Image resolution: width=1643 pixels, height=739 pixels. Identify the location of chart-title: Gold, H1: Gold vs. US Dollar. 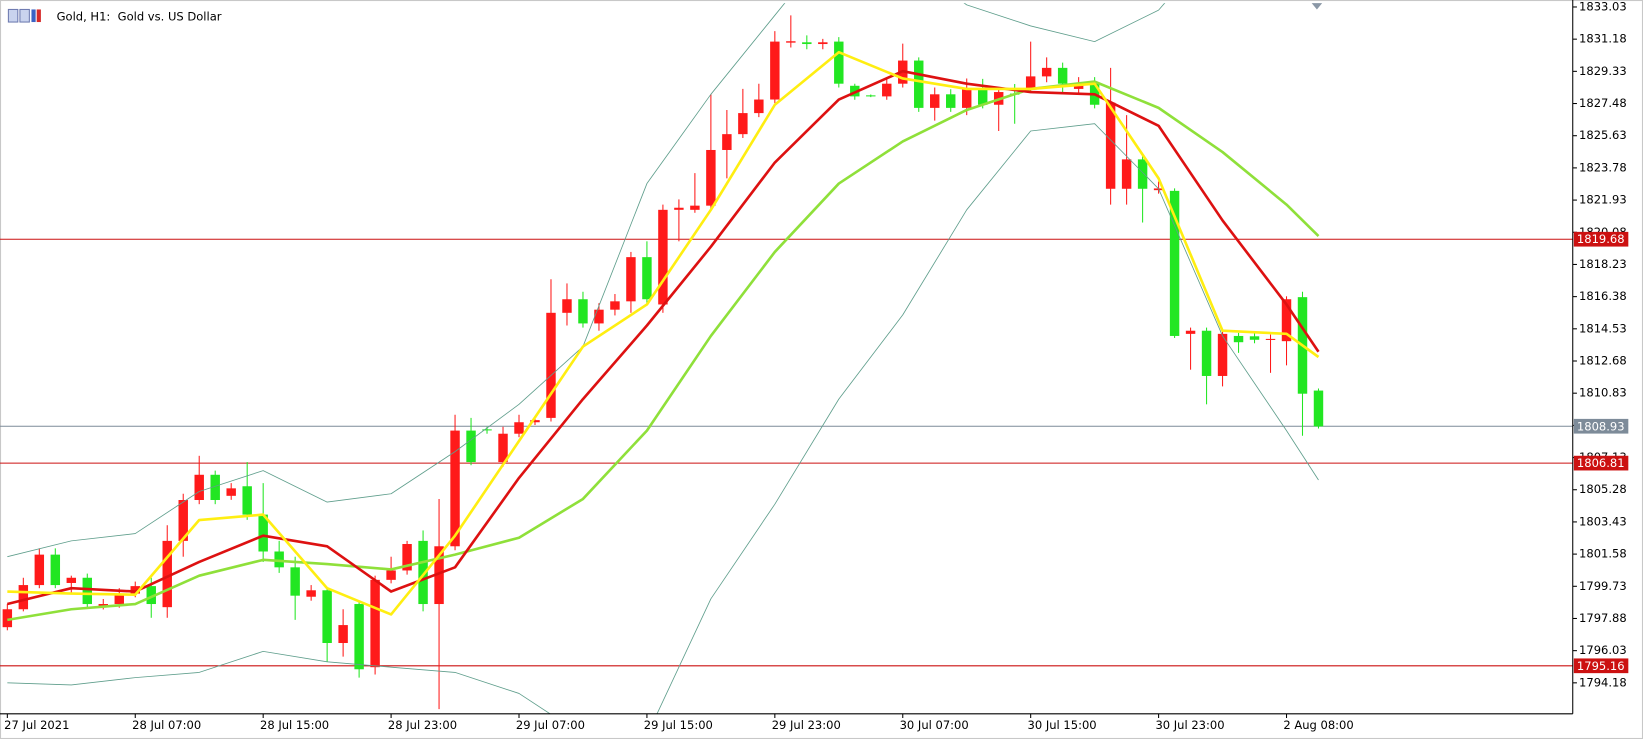
(139, 16).